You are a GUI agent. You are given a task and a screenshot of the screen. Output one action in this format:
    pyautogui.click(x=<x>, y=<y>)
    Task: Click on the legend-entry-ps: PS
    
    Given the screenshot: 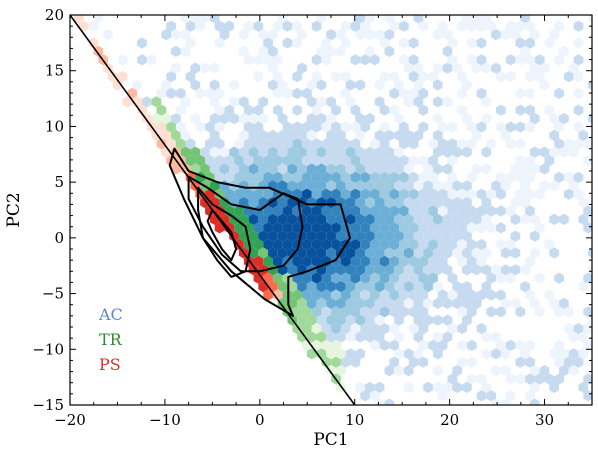 What is the action you would take?
    pyautogui.click(x=110, y=364)
    